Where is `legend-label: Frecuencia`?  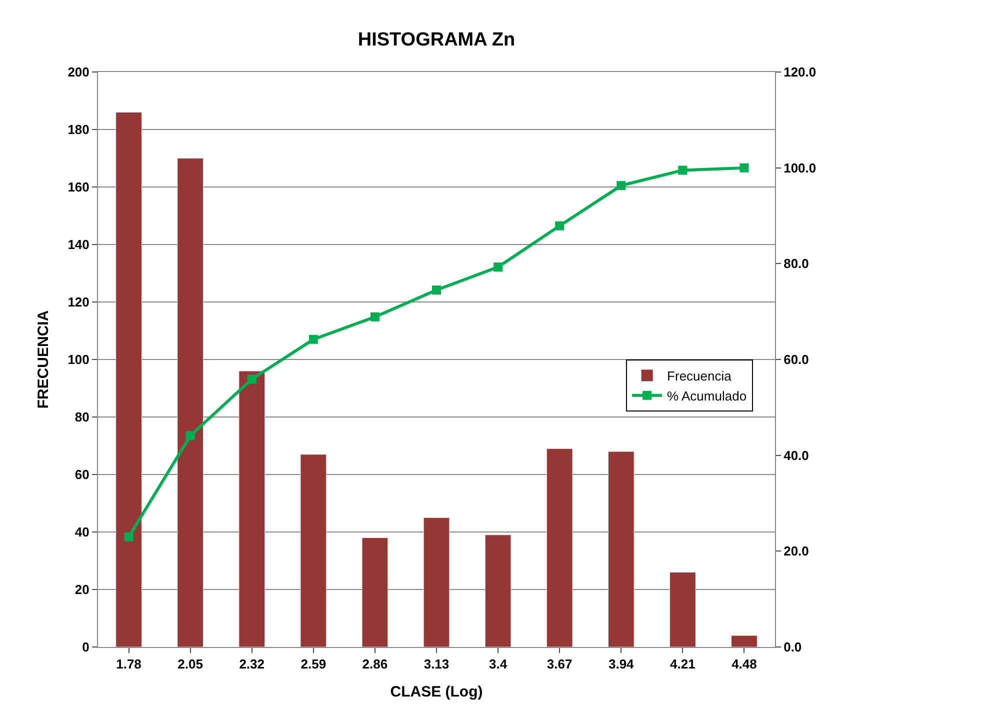
legend-label: Frecuencia is located at coordinates (699, 376).